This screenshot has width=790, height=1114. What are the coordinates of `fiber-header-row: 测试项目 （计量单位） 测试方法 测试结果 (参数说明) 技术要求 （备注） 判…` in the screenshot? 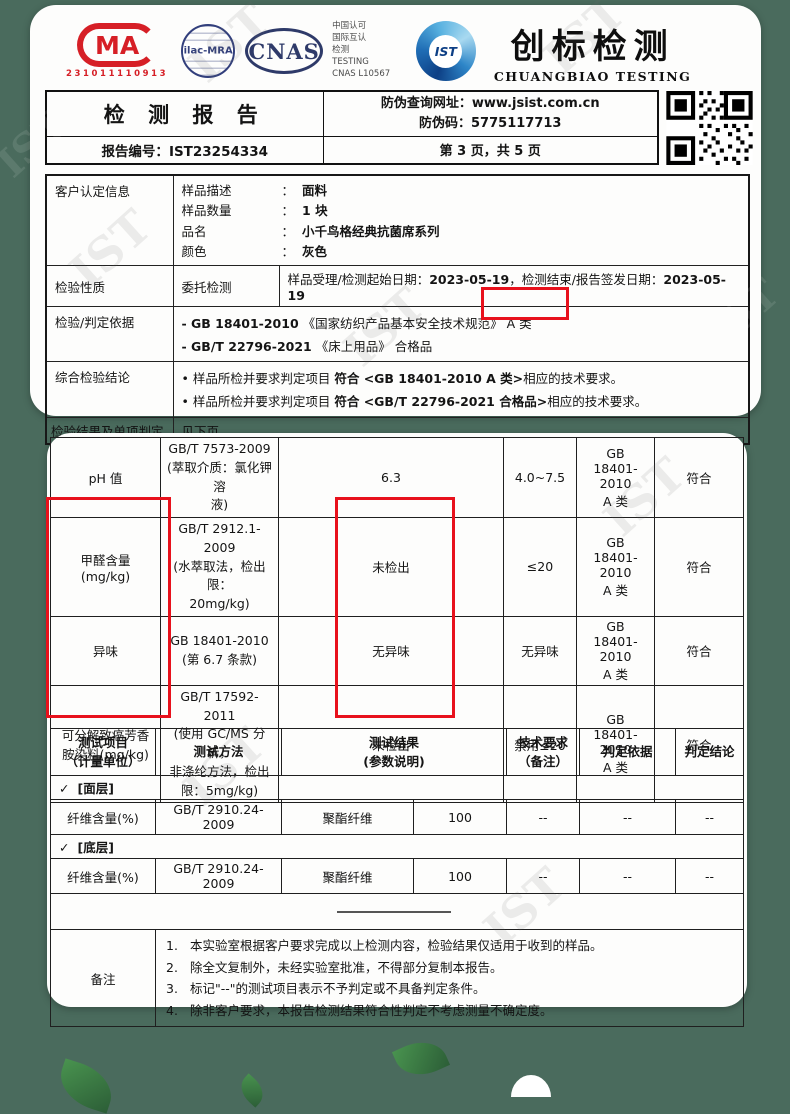 It's located at (397, 752).